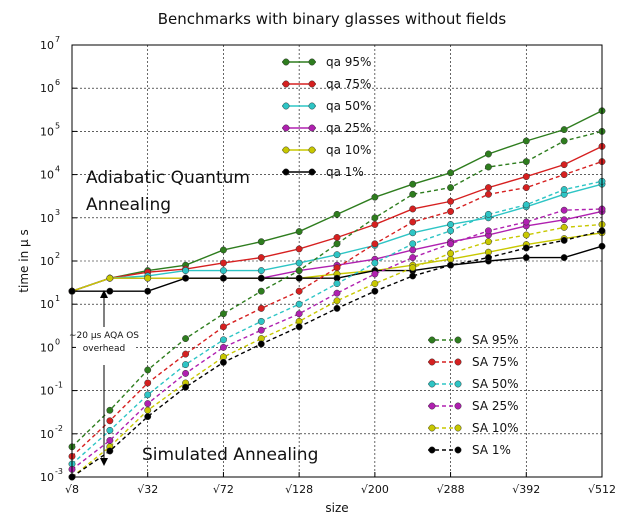  I want to click on legend-label: SA 1%, so click(491, 450).